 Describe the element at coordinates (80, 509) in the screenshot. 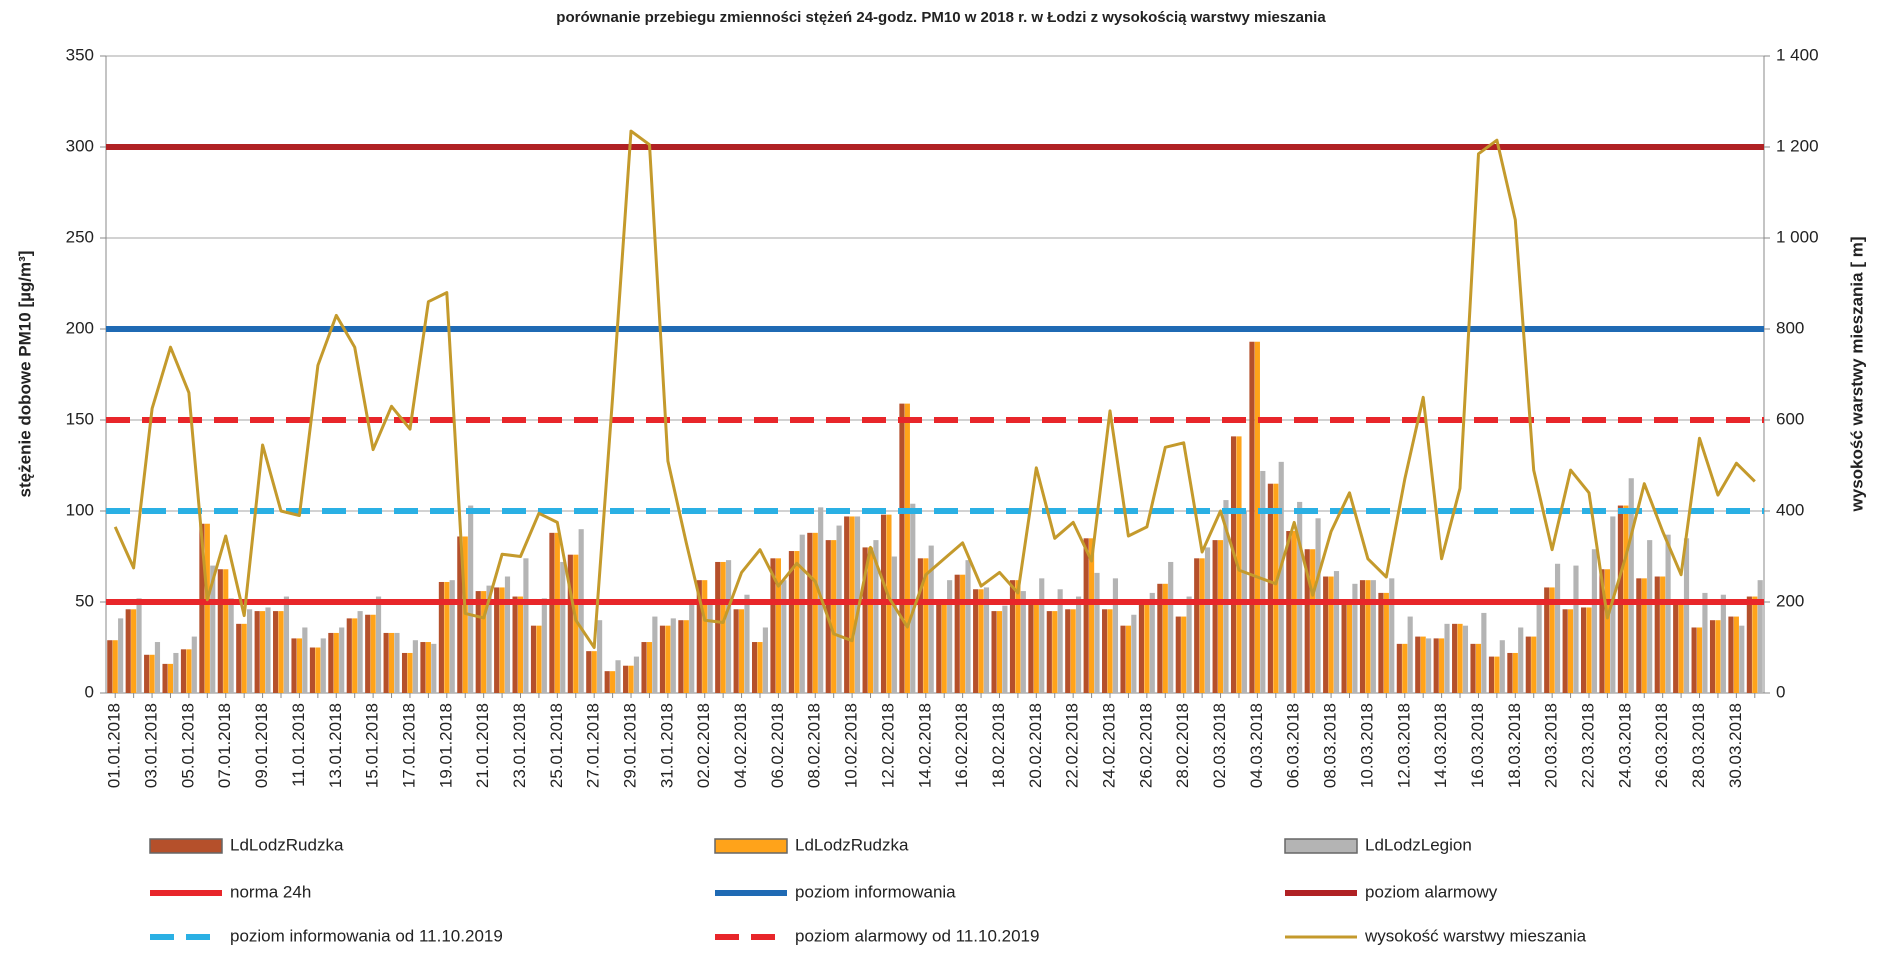

I see `y-tick-label: 100` at that location.